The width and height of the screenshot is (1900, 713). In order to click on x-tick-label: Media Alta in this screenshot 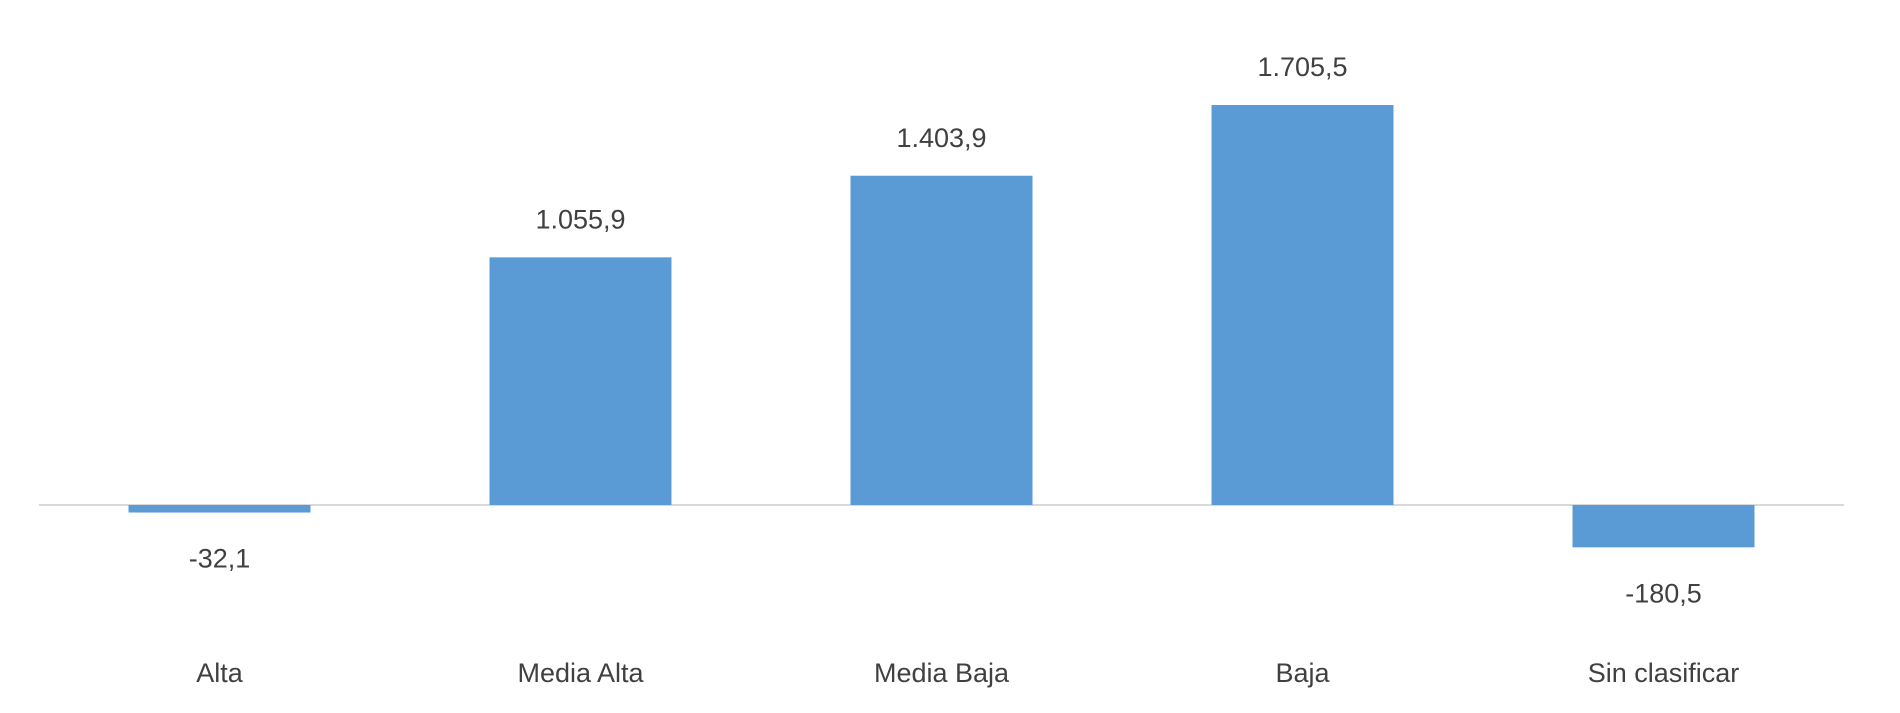, I will do `click(580, 673)`.